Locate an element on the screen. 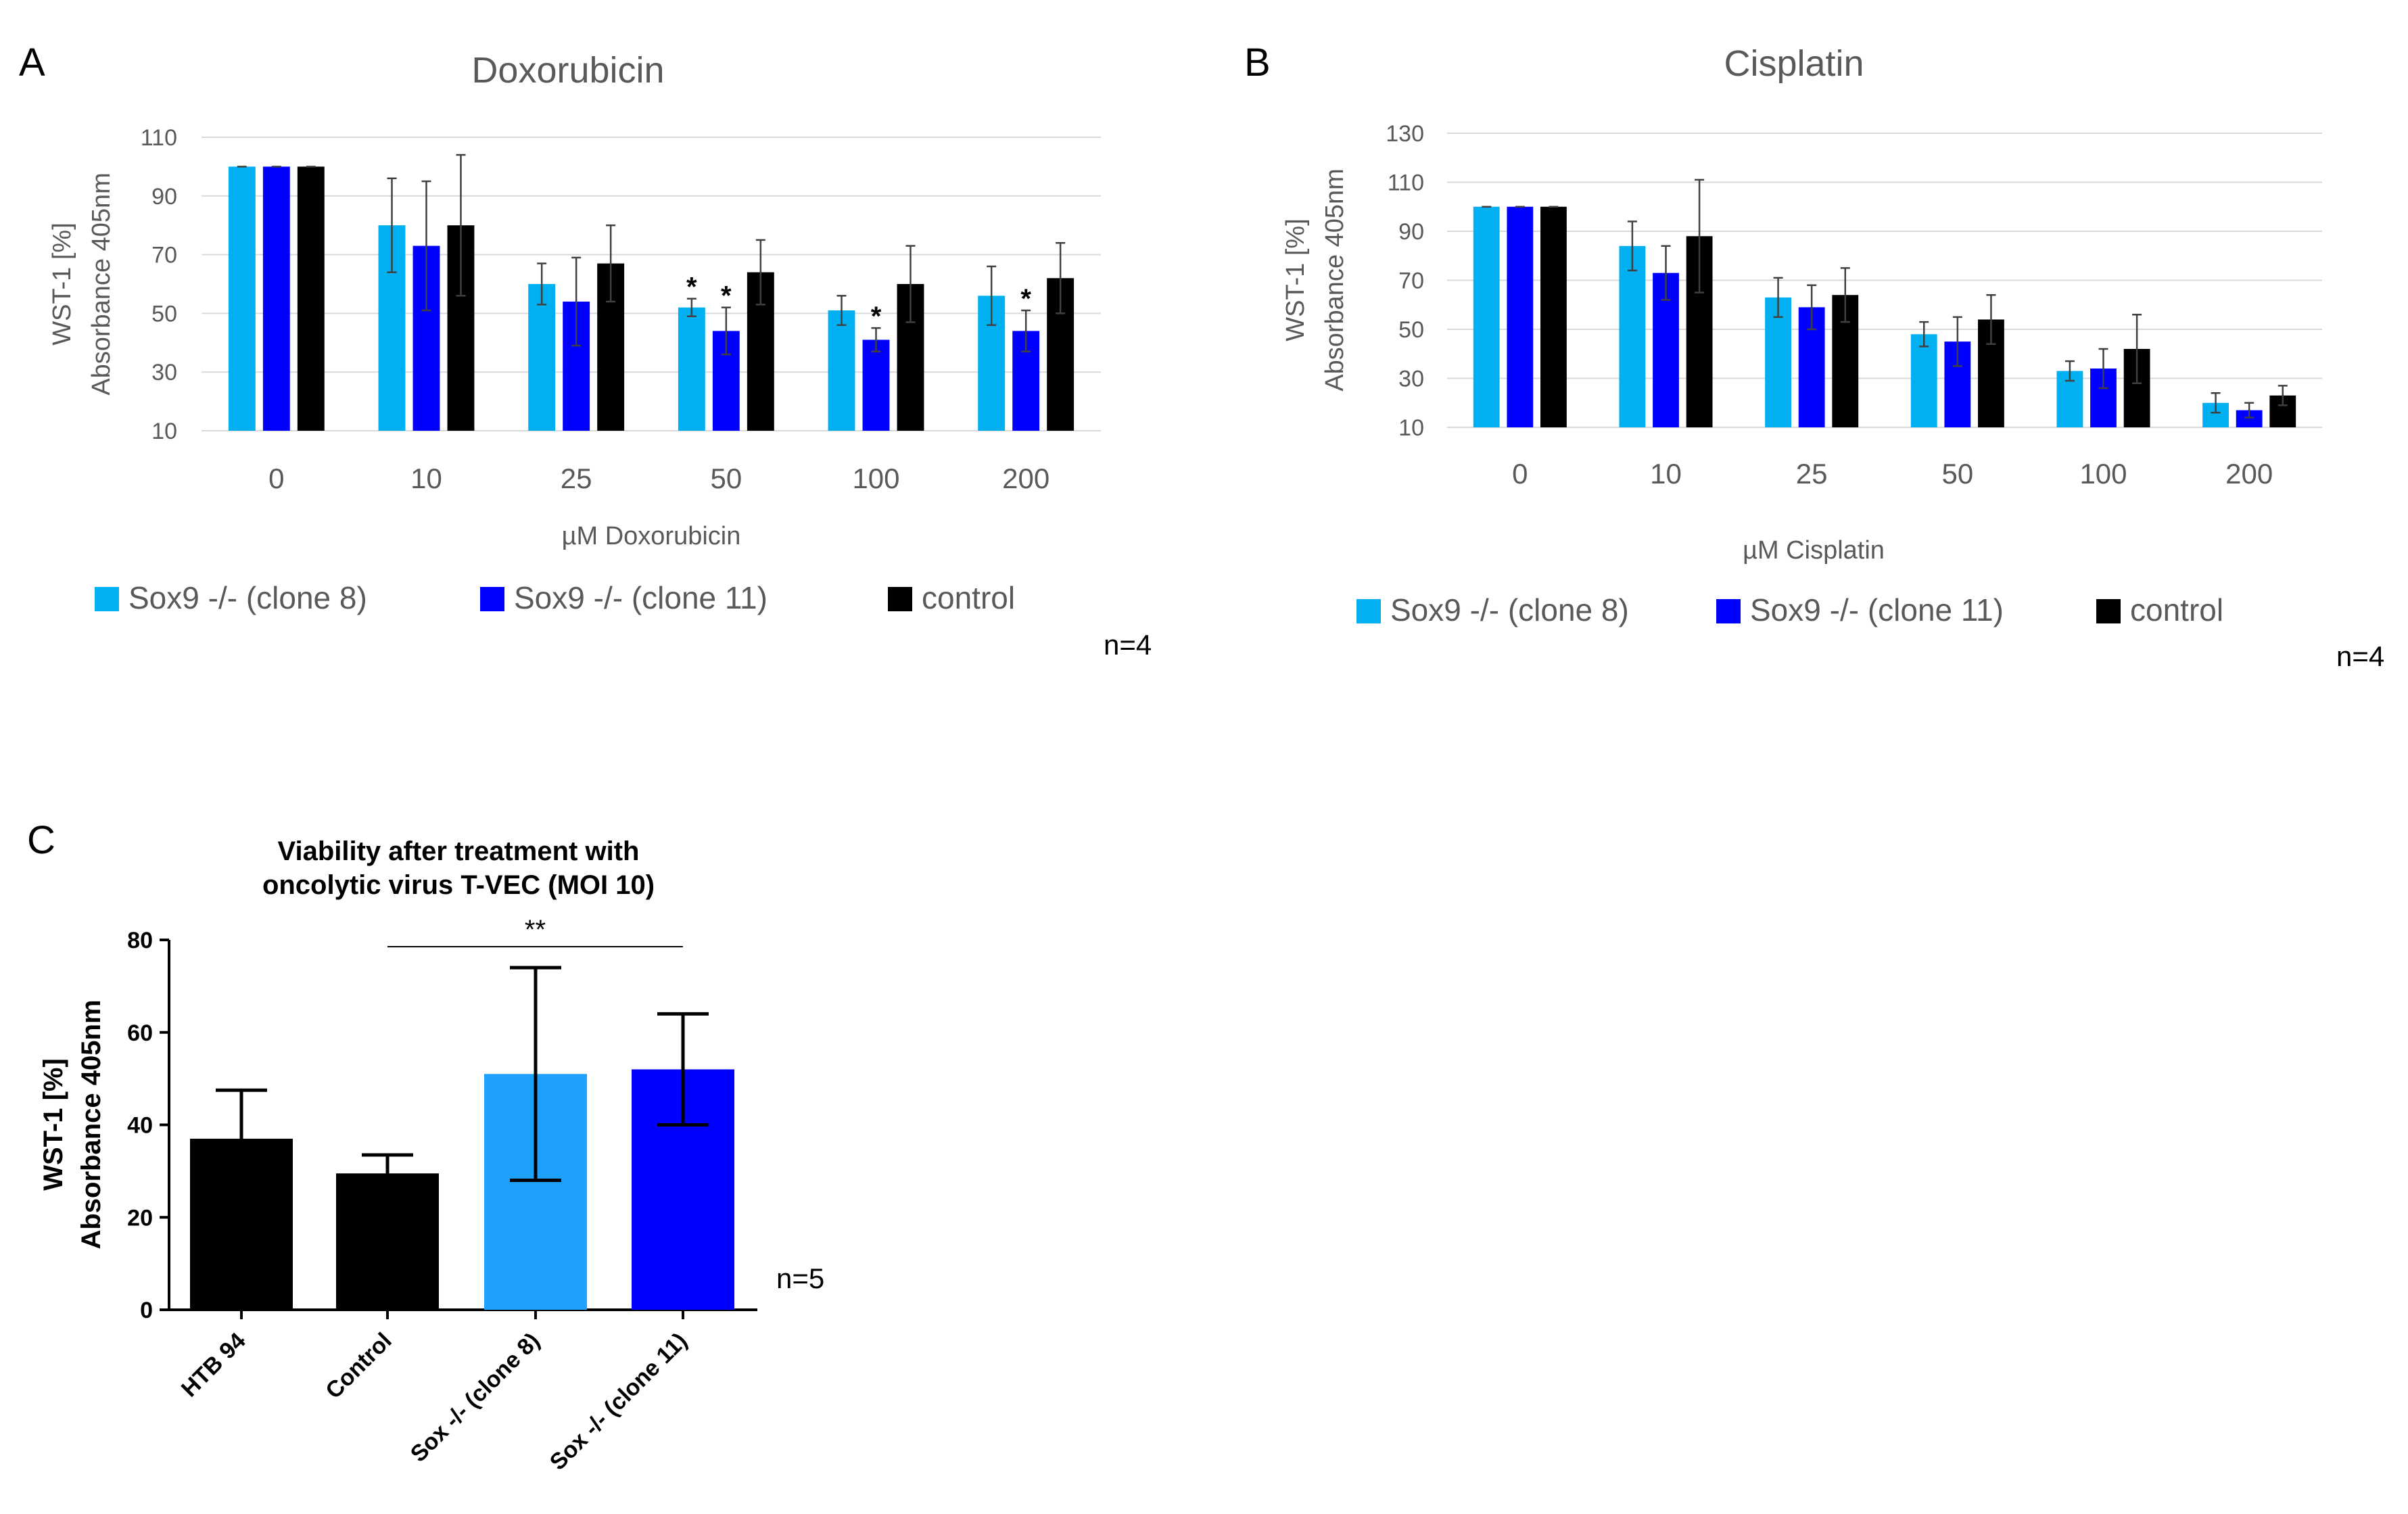 The width and height of the screenshot is (2408, 1514). x-tick-label: Sox -/- (clone 8) is located at coordinates (476, 1397).